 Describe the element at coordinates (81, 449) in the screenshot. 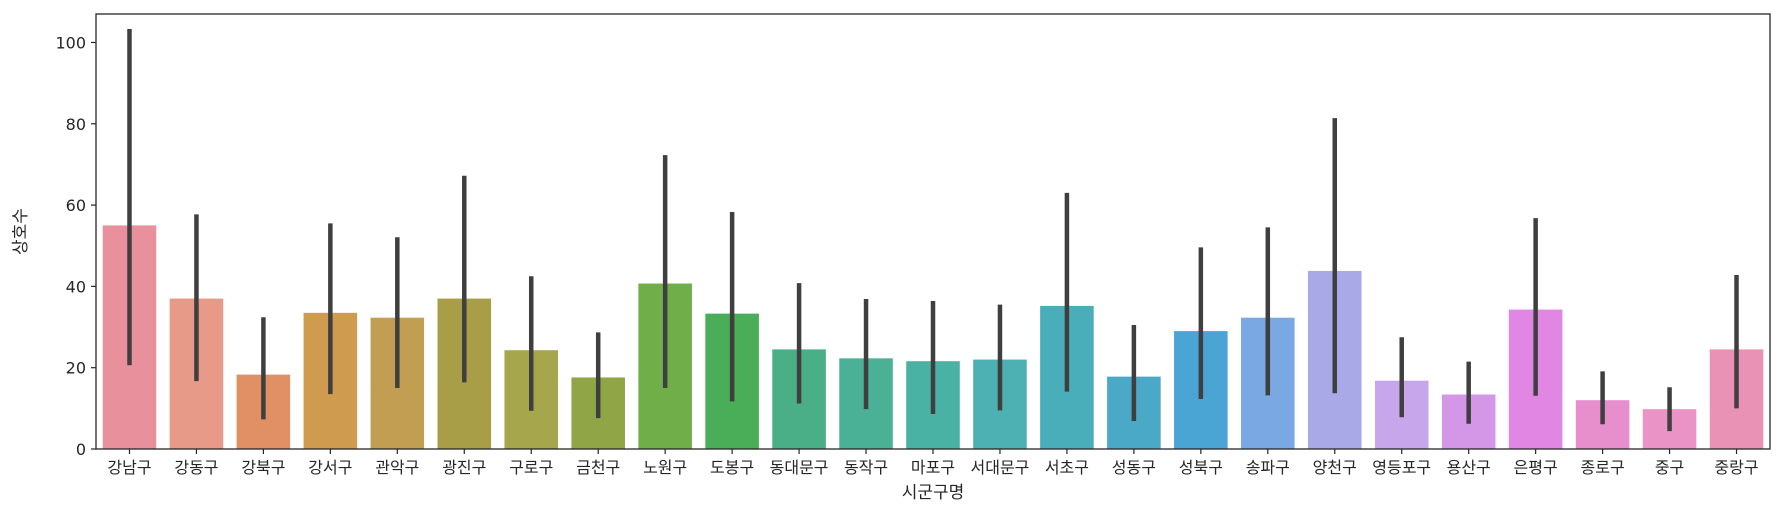

I see `y-tick-label: 0` at that location.